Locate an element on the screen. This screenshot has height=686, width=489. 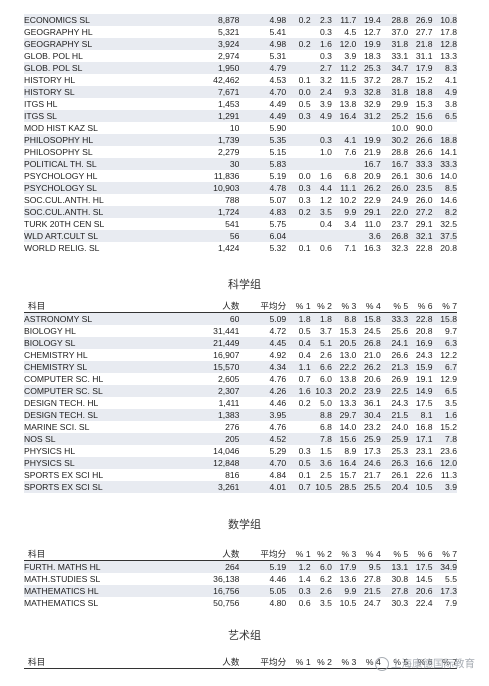
value-cell: 3.9 is located at coordinates (344, 56).